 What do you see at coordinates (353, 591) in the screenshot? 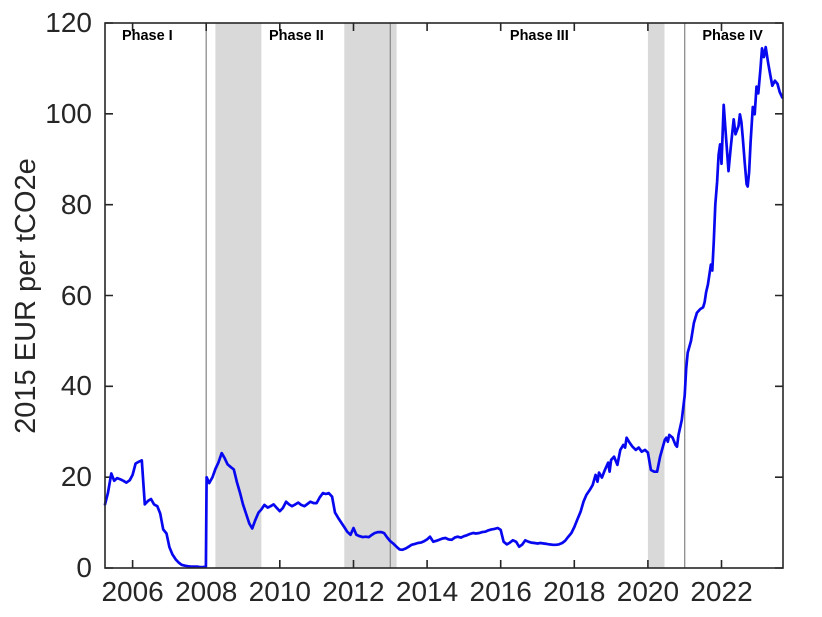
I see `x-tick-label: 2012` at bounding box center [353, 591].